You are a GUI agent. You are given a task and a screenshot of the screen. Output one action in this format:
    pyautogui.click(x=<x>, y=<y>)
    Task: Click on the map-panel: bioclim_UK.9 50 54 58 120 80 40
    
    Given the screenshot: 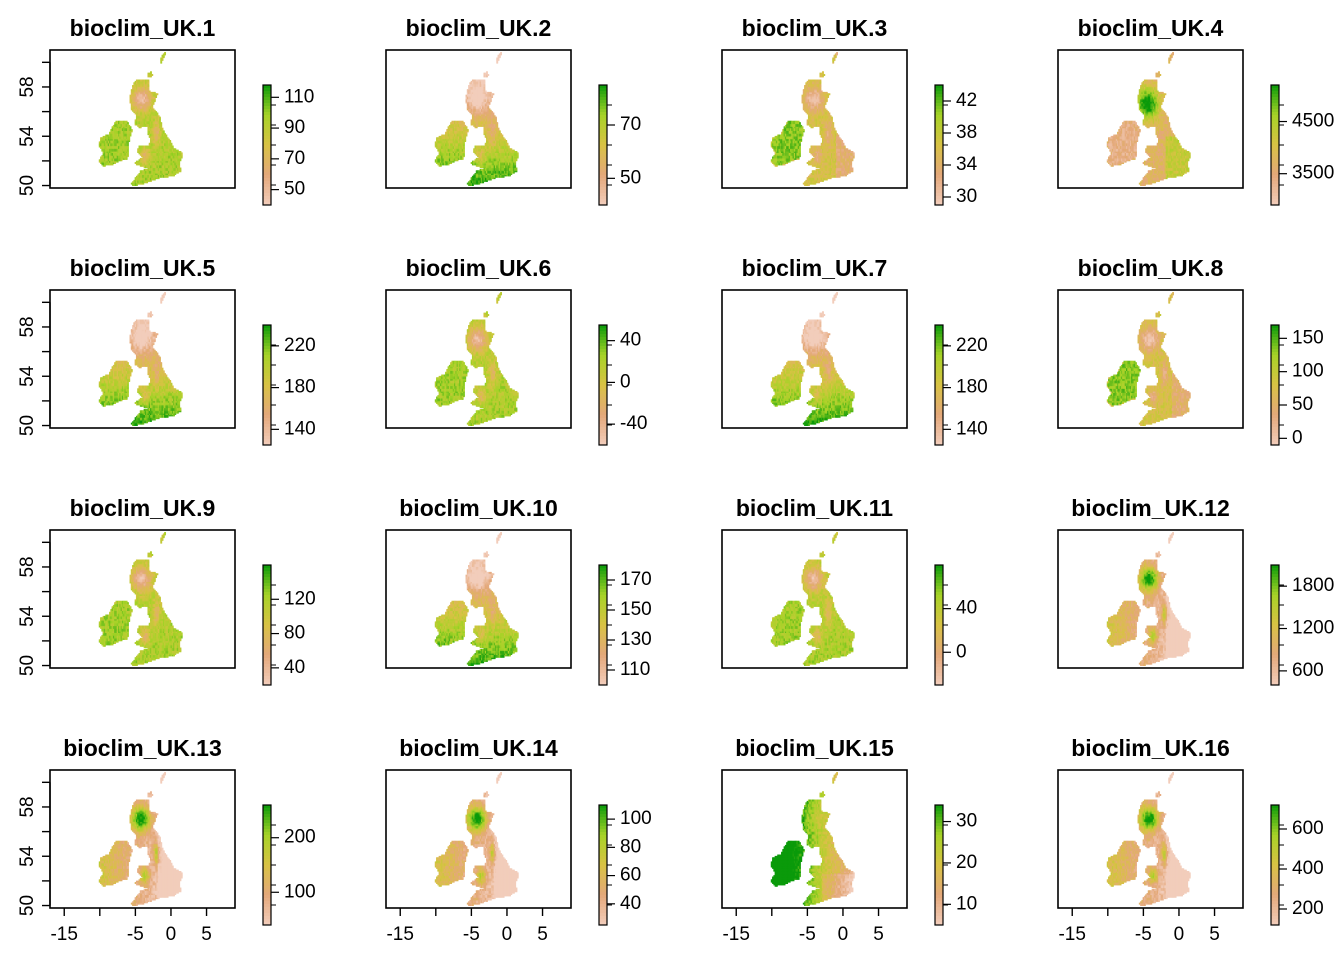 What is the action you would take?
    pyautogui.click(x=166, y=590)
    